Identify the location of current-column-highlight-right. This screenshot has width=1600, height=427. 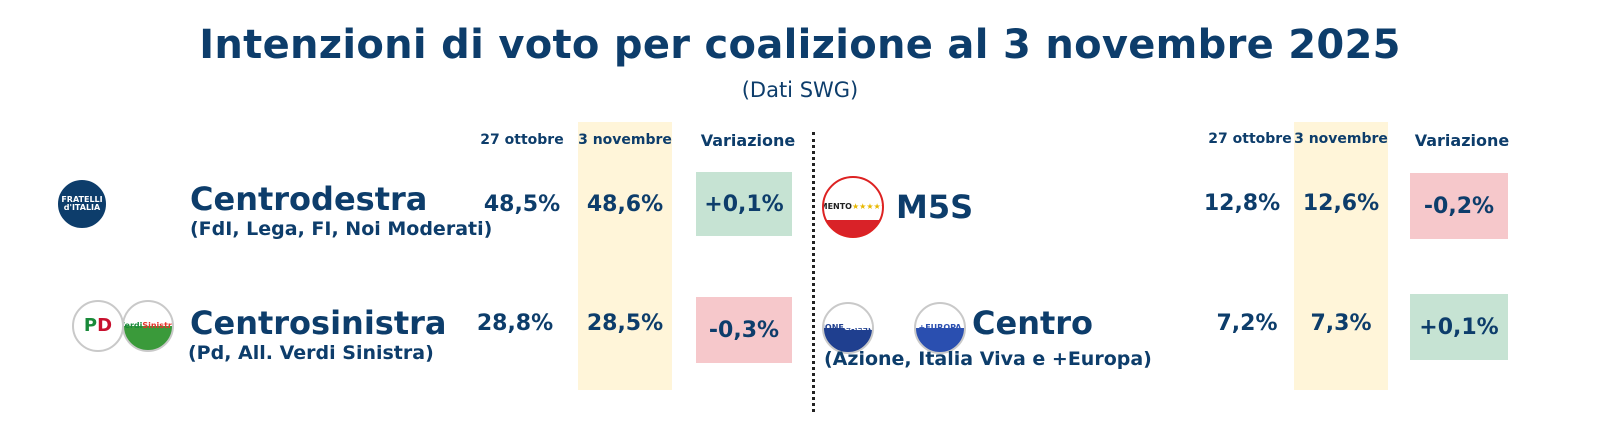
(1341, 256).